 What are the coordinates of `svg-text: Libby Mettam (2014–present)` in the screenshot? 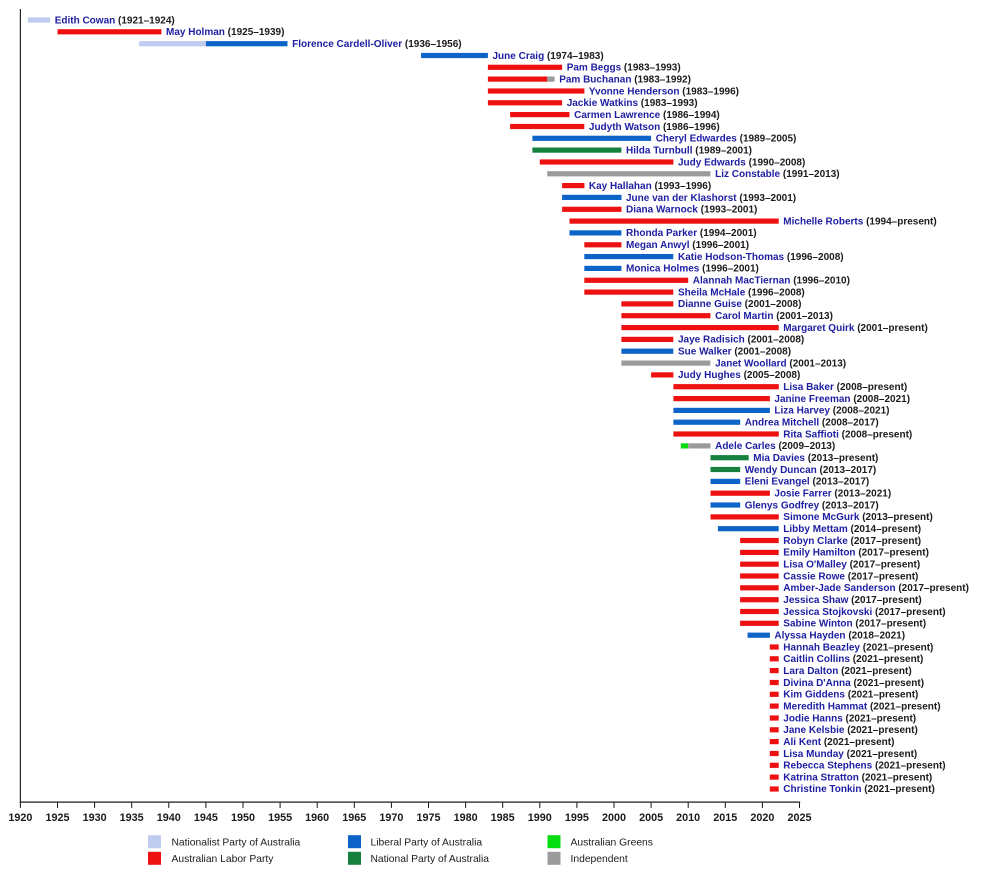 It's located at (852, 529).